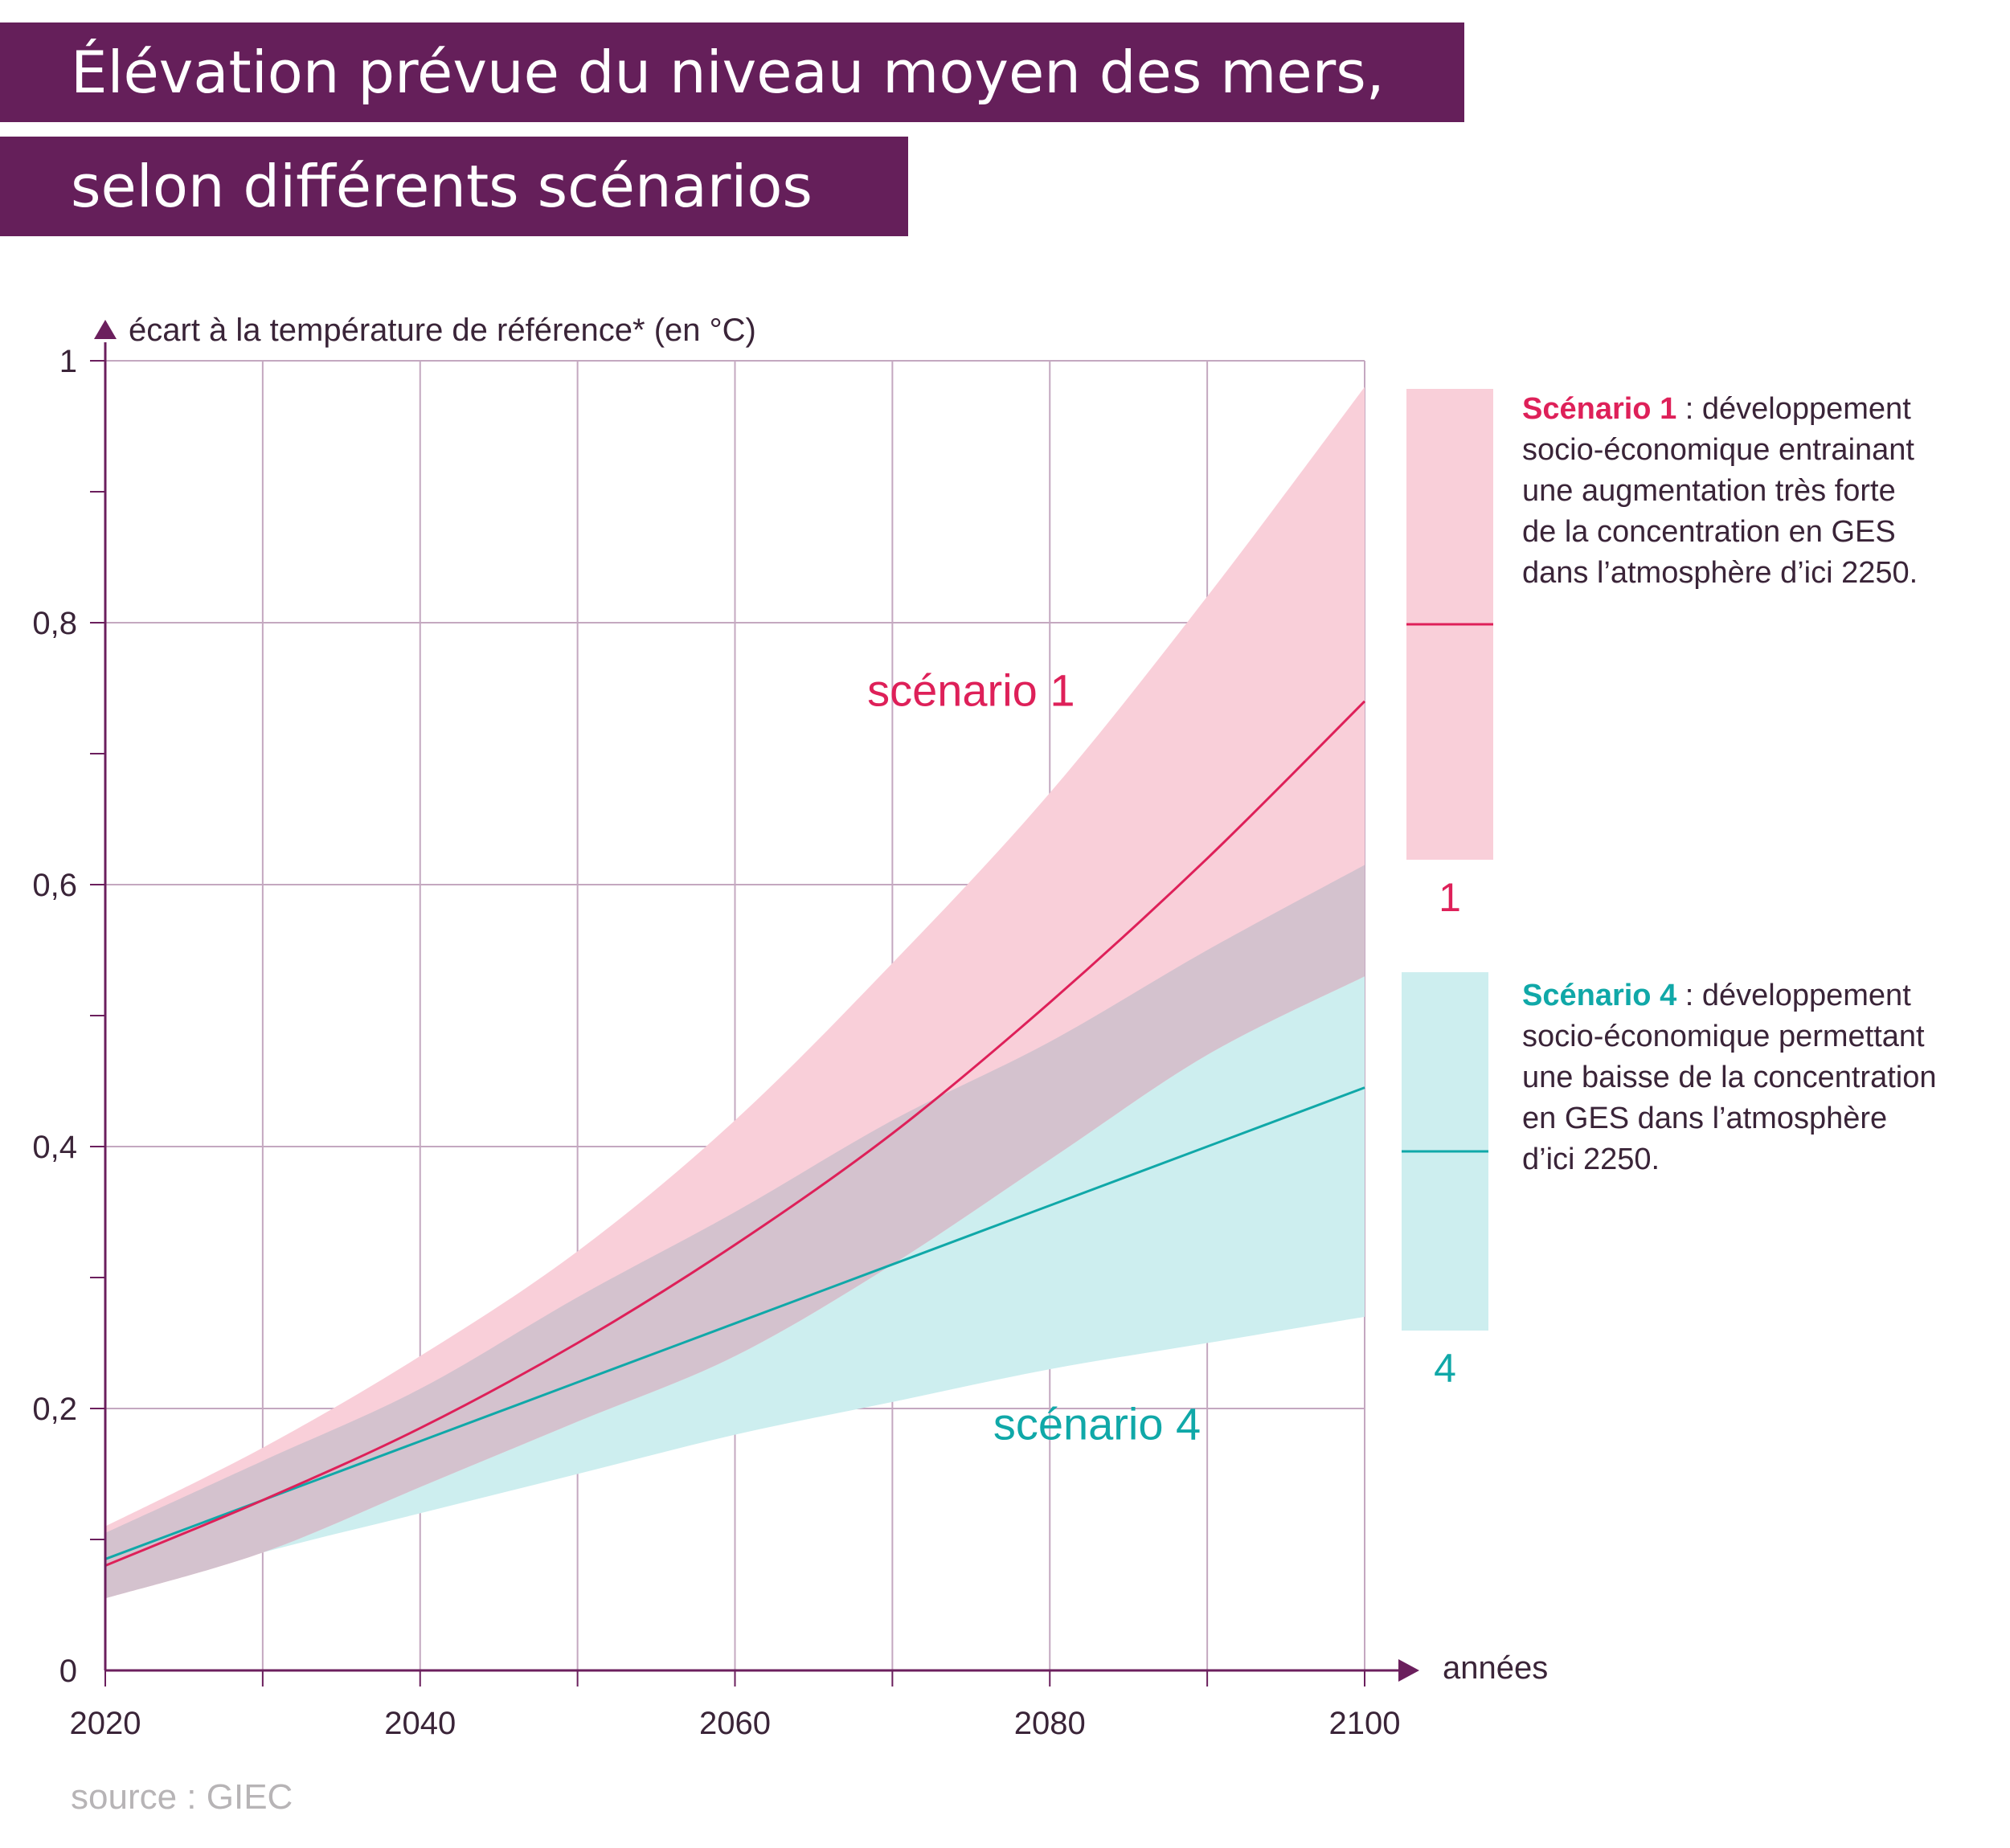  What do you see at coordinates (1450, 898) in the screenshot?
I see `legend-number-scenario-1: 1` at bounding box center [1450, 898].